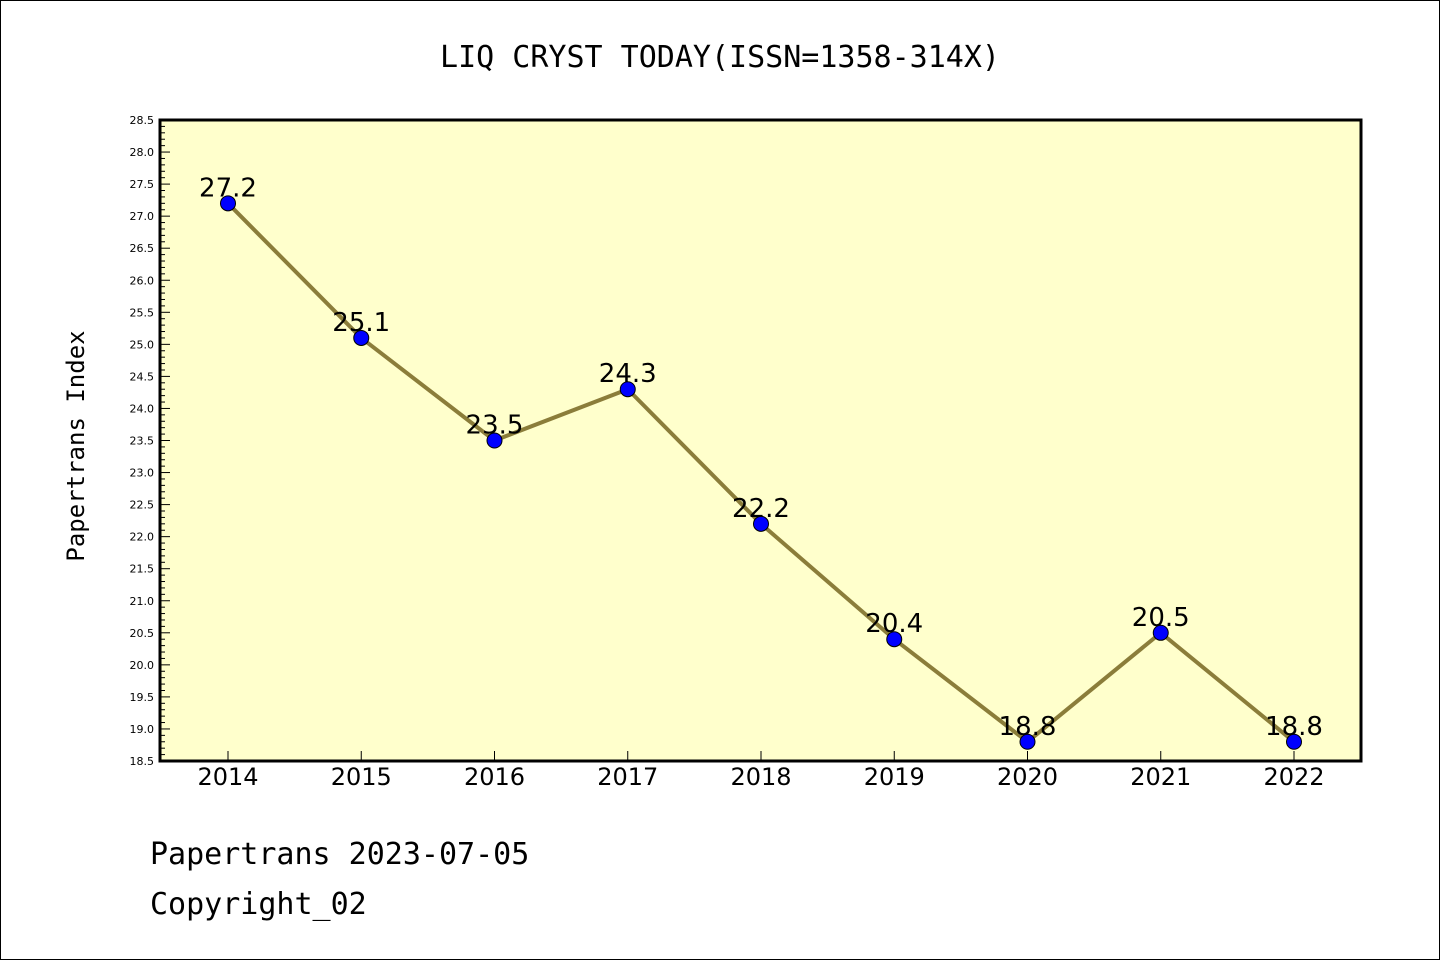 This screenshot has height=960, width=1440. What do you see at coordinates (720, 57) in the screenshot?
I see `chart-title: LIQ CRYST TODAY(ISSN=1358-314X)` at bounding box center [720, 57].